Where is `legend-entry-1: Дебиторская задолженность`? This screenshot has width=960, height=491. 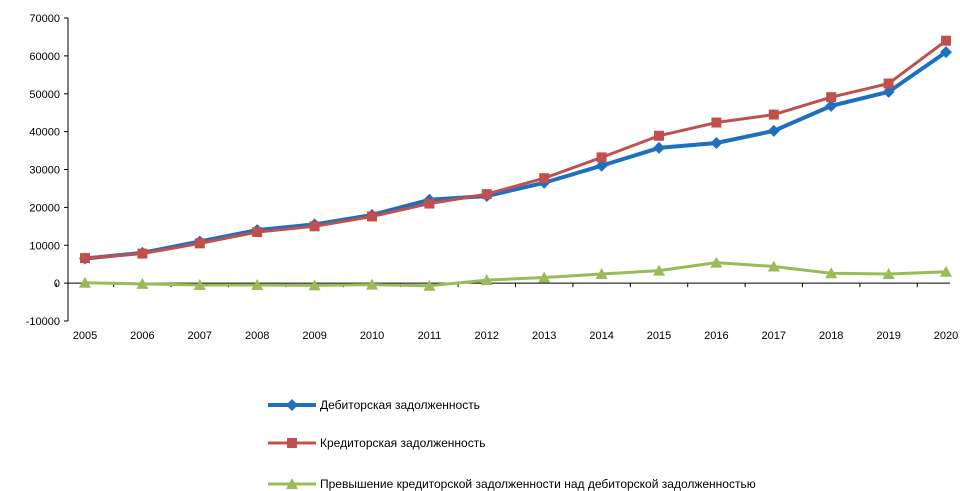 legend-entry-1: Дебиторская задолженность is located at coordinates (374, 405).